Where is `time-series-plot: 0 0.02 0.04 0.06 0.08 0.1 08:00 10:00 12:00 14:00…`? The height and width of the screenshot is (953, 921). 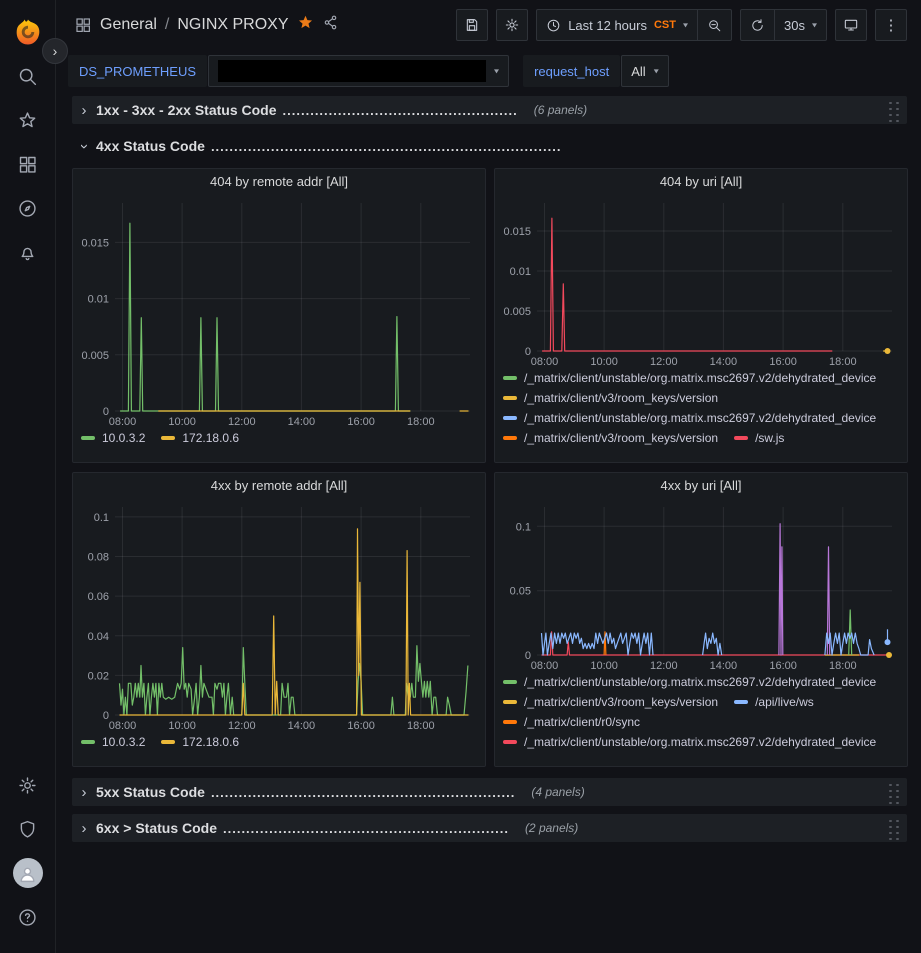
time-series-plot: 0 0.02 0.04 0.06 0.08 0.1 08:00 10:00 12:00 14:00… is located at coordinates (279, 616).